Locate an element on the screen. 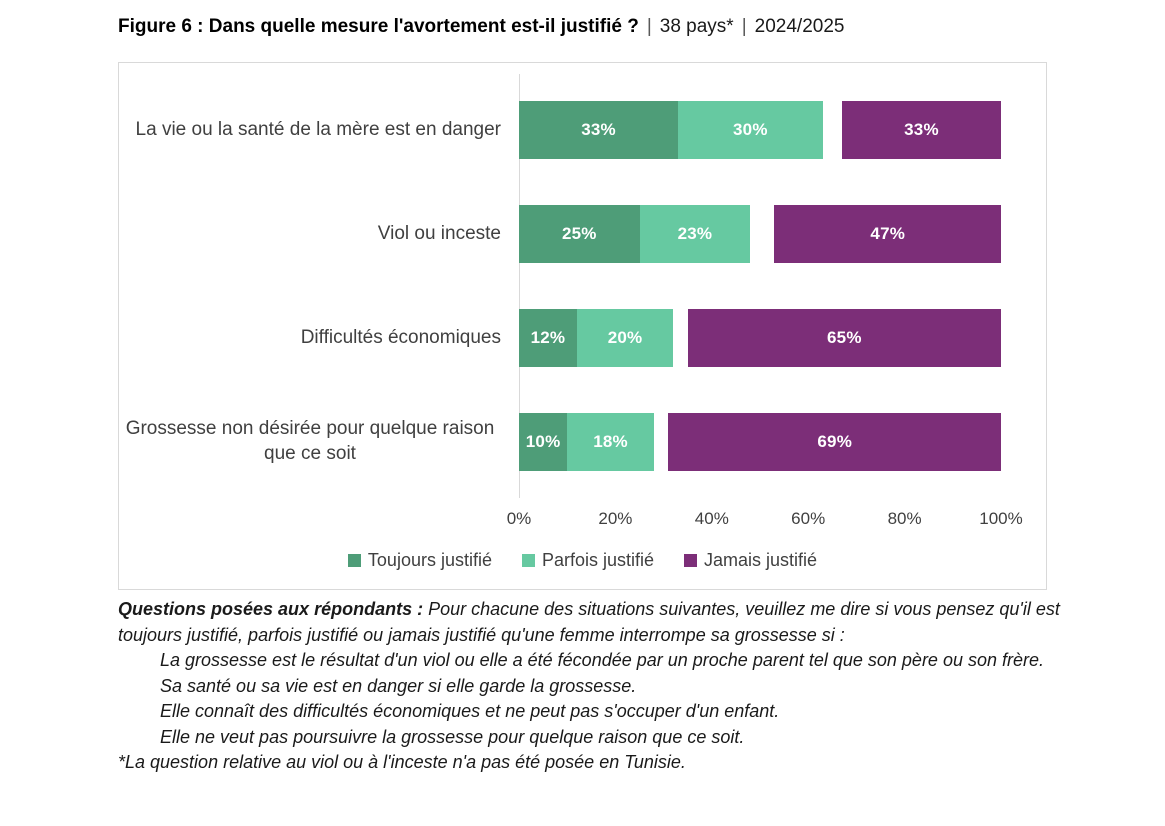 This screenshot has width=1165, height=826. bar-value-label: 25% is located at coordinates (579, 233).